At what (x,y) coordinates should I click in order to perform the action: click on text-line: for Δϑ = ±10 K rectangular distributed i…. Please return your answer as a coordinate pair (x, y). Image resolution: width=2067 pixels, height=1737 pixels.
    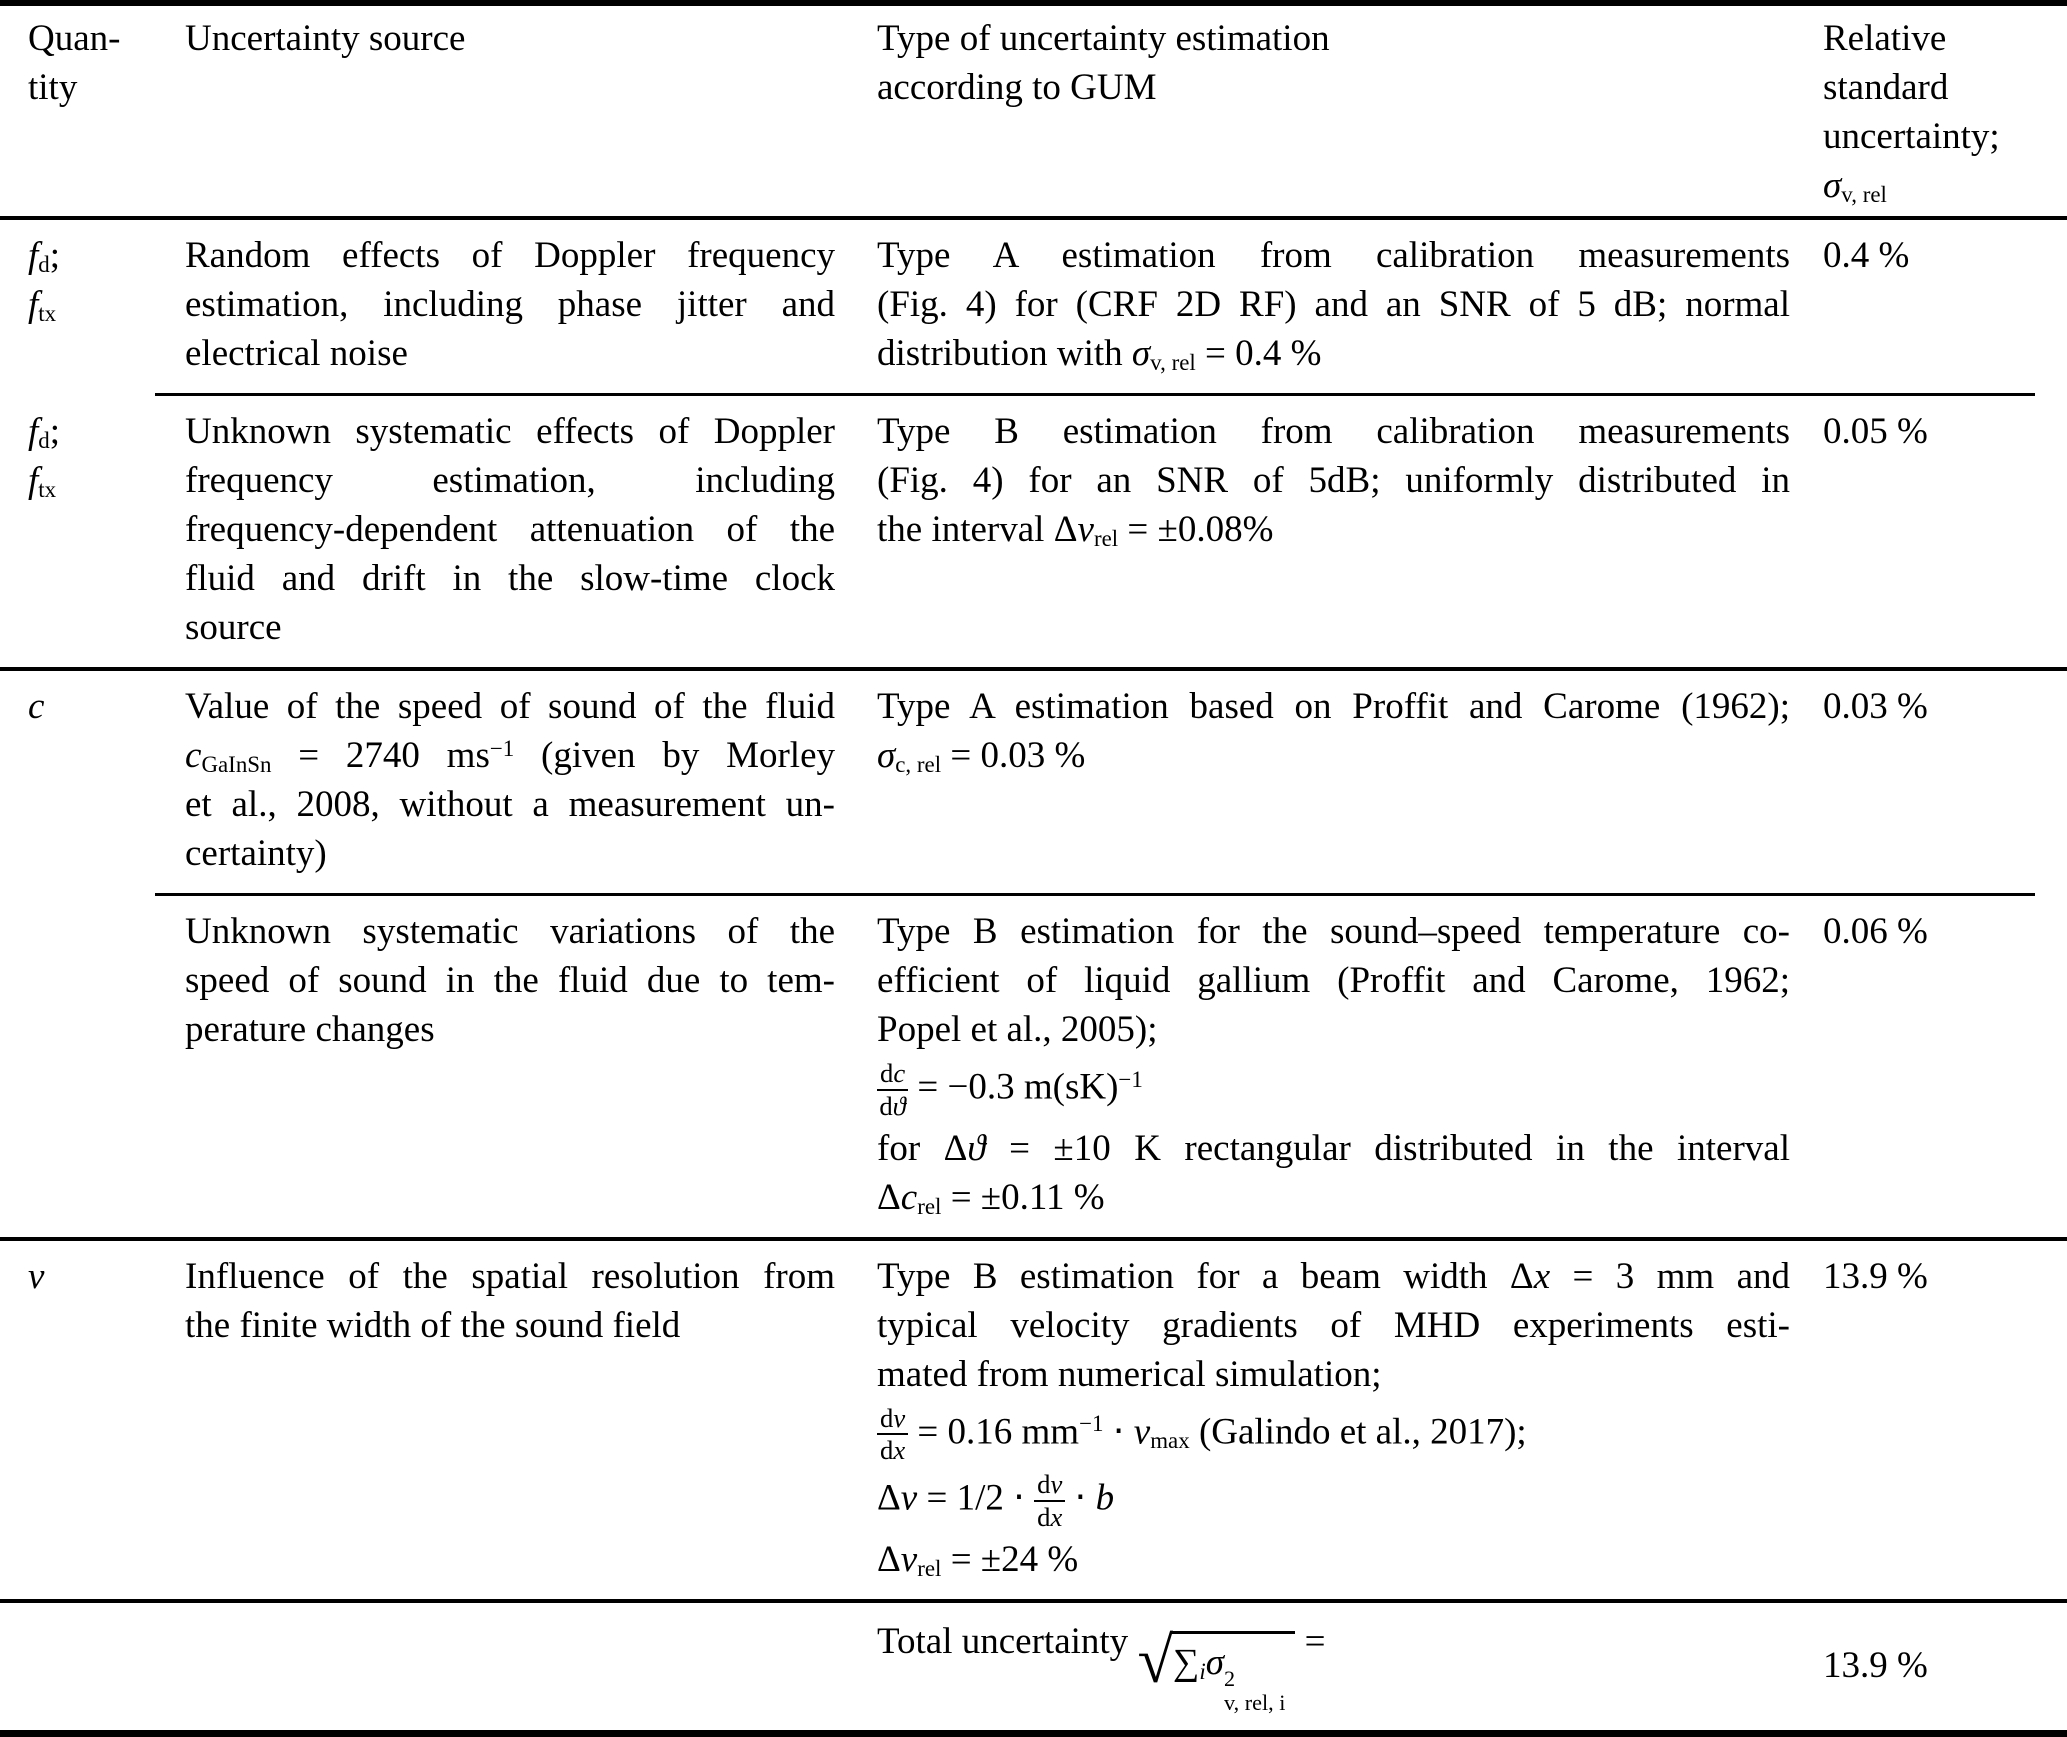
    Looking at the image, I should click on (1333, 1148).